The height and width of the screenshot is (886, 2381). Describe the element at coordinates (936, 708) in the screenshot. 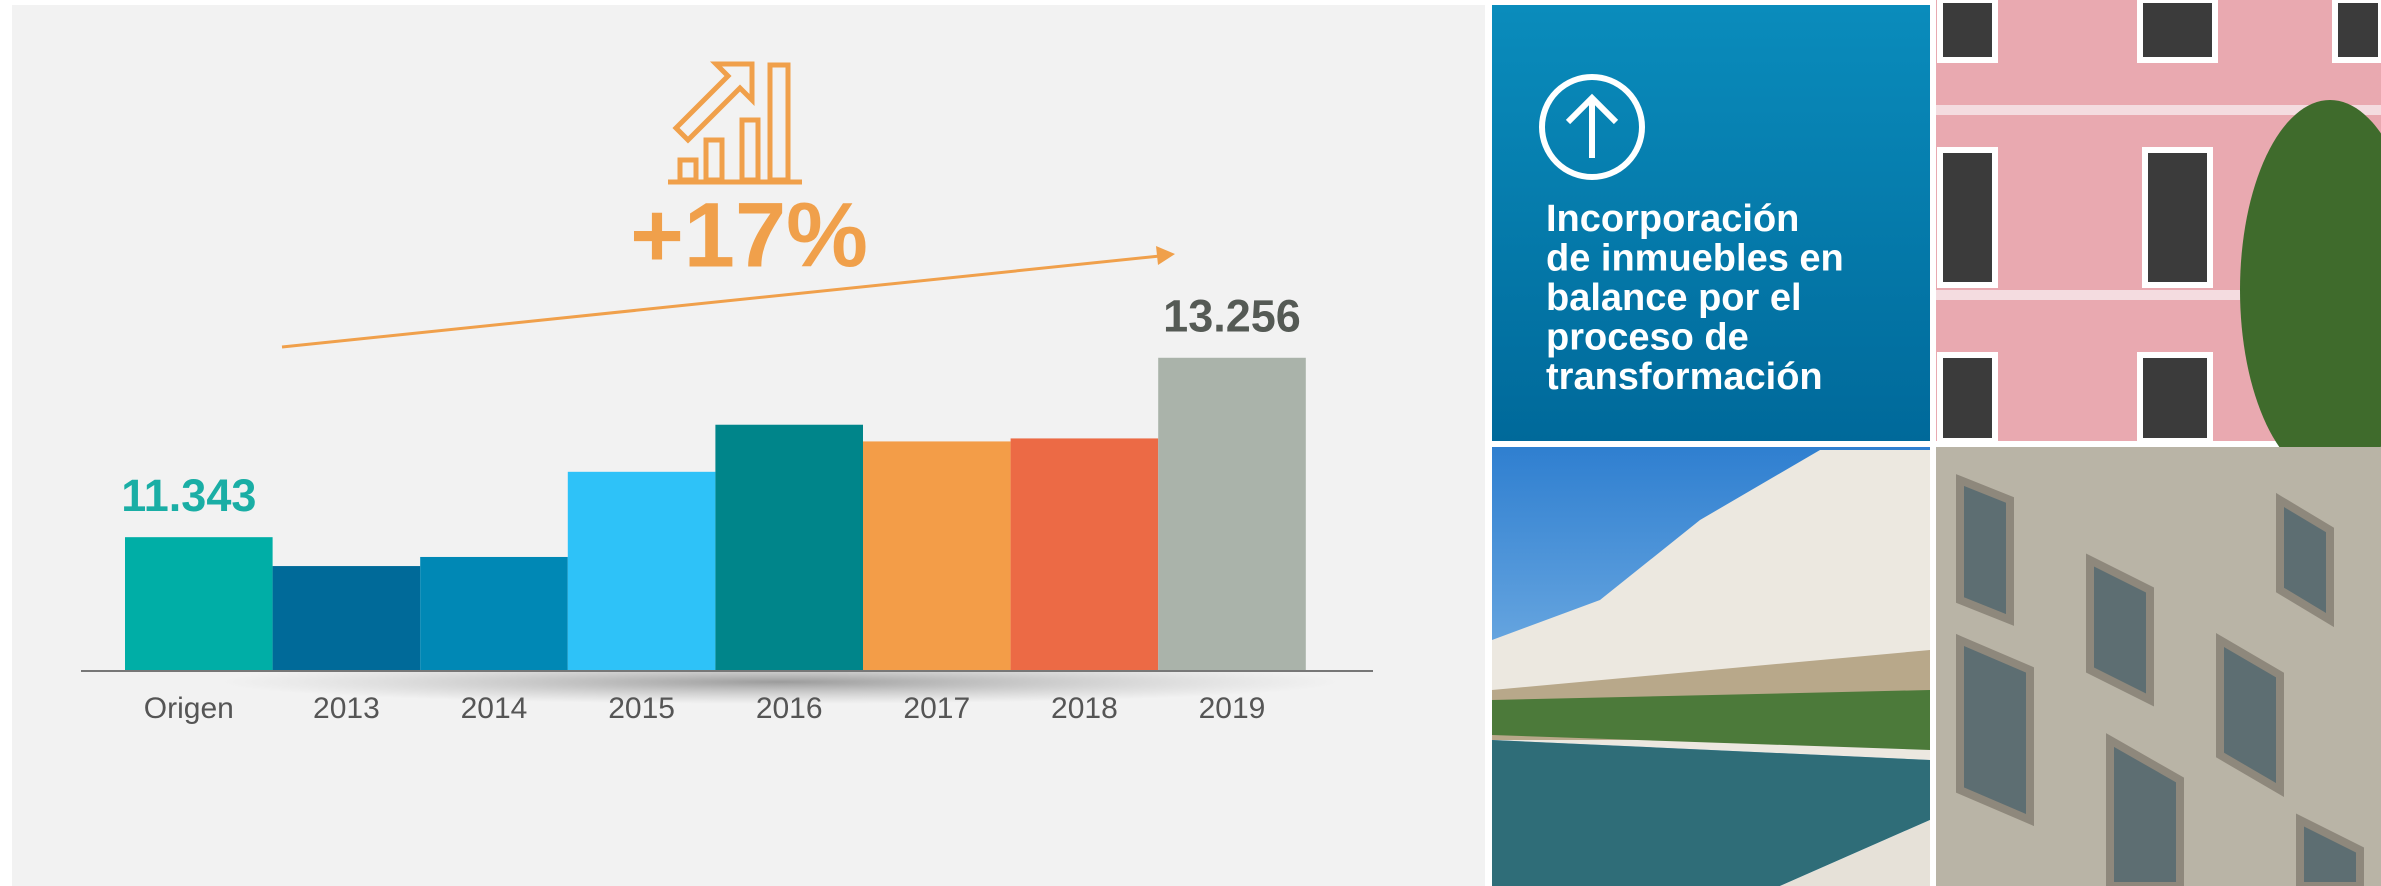

I see `x-tick-label: 2017` at that location.